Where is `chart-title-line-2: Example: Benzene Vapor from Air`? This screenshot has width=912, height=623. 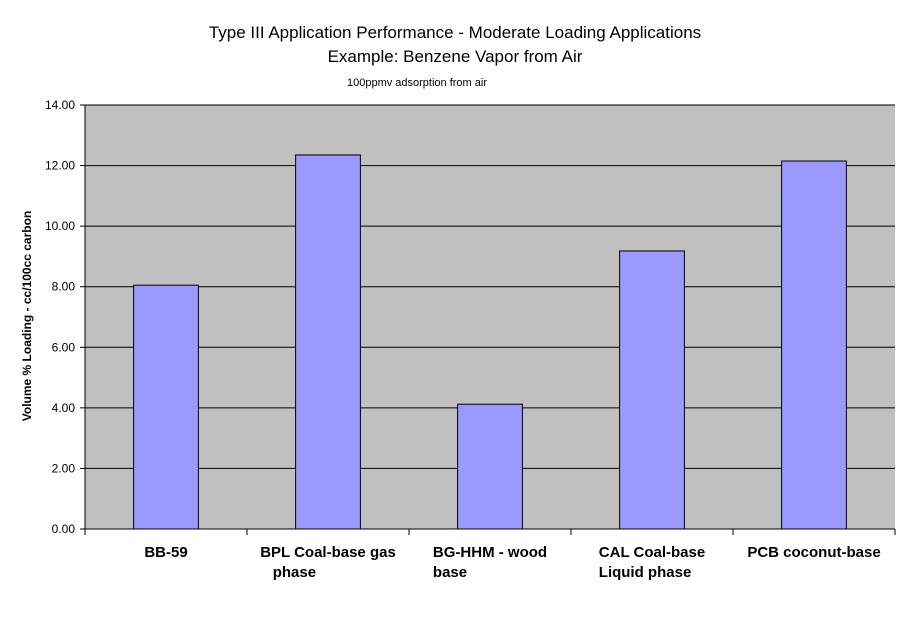 chart-title-line-2: Example: Benzene Vapor from Air is located at coordinates (455, 56).